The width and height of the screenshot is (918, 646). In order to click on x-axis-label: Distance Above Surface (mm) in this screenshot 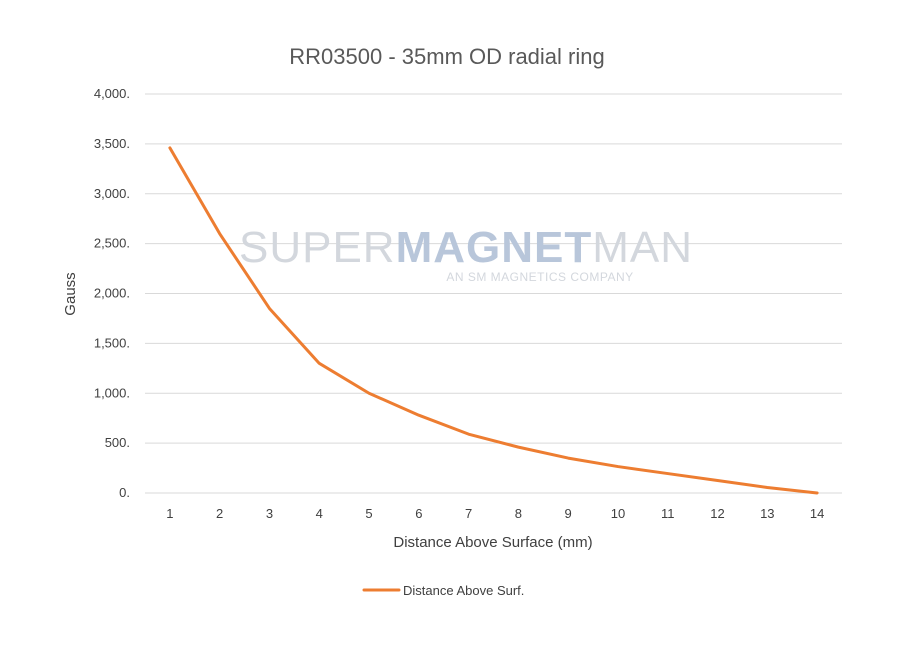, I will do `click(492, 542)`.